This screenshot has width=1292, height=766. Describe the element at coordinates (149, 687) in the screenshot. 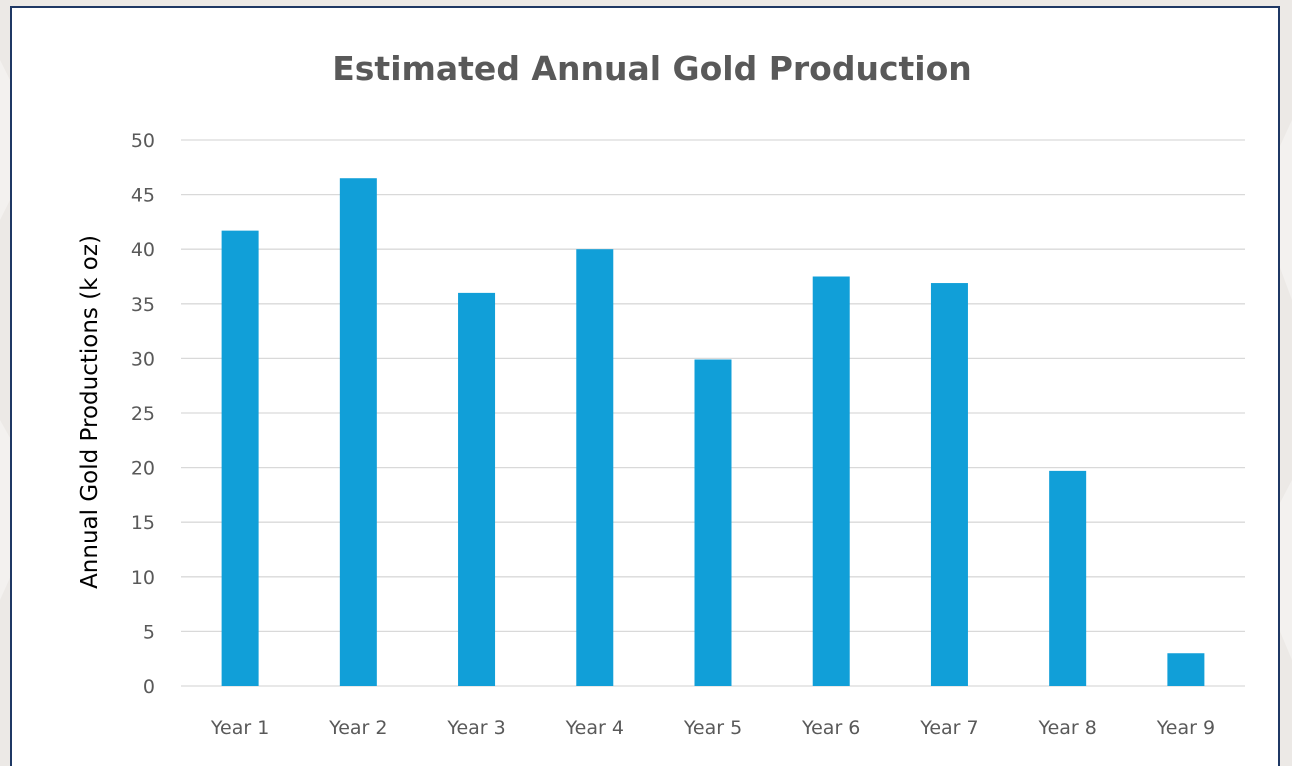

I see `y-tick-label: 0` at that location.